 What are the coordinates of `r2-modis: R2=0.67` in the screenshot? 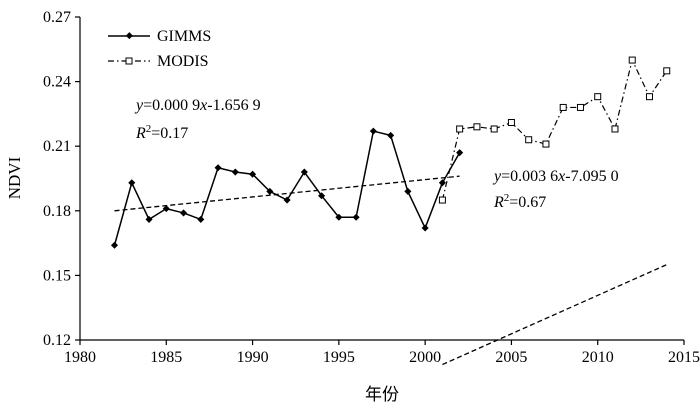 It's located at (519, 201).